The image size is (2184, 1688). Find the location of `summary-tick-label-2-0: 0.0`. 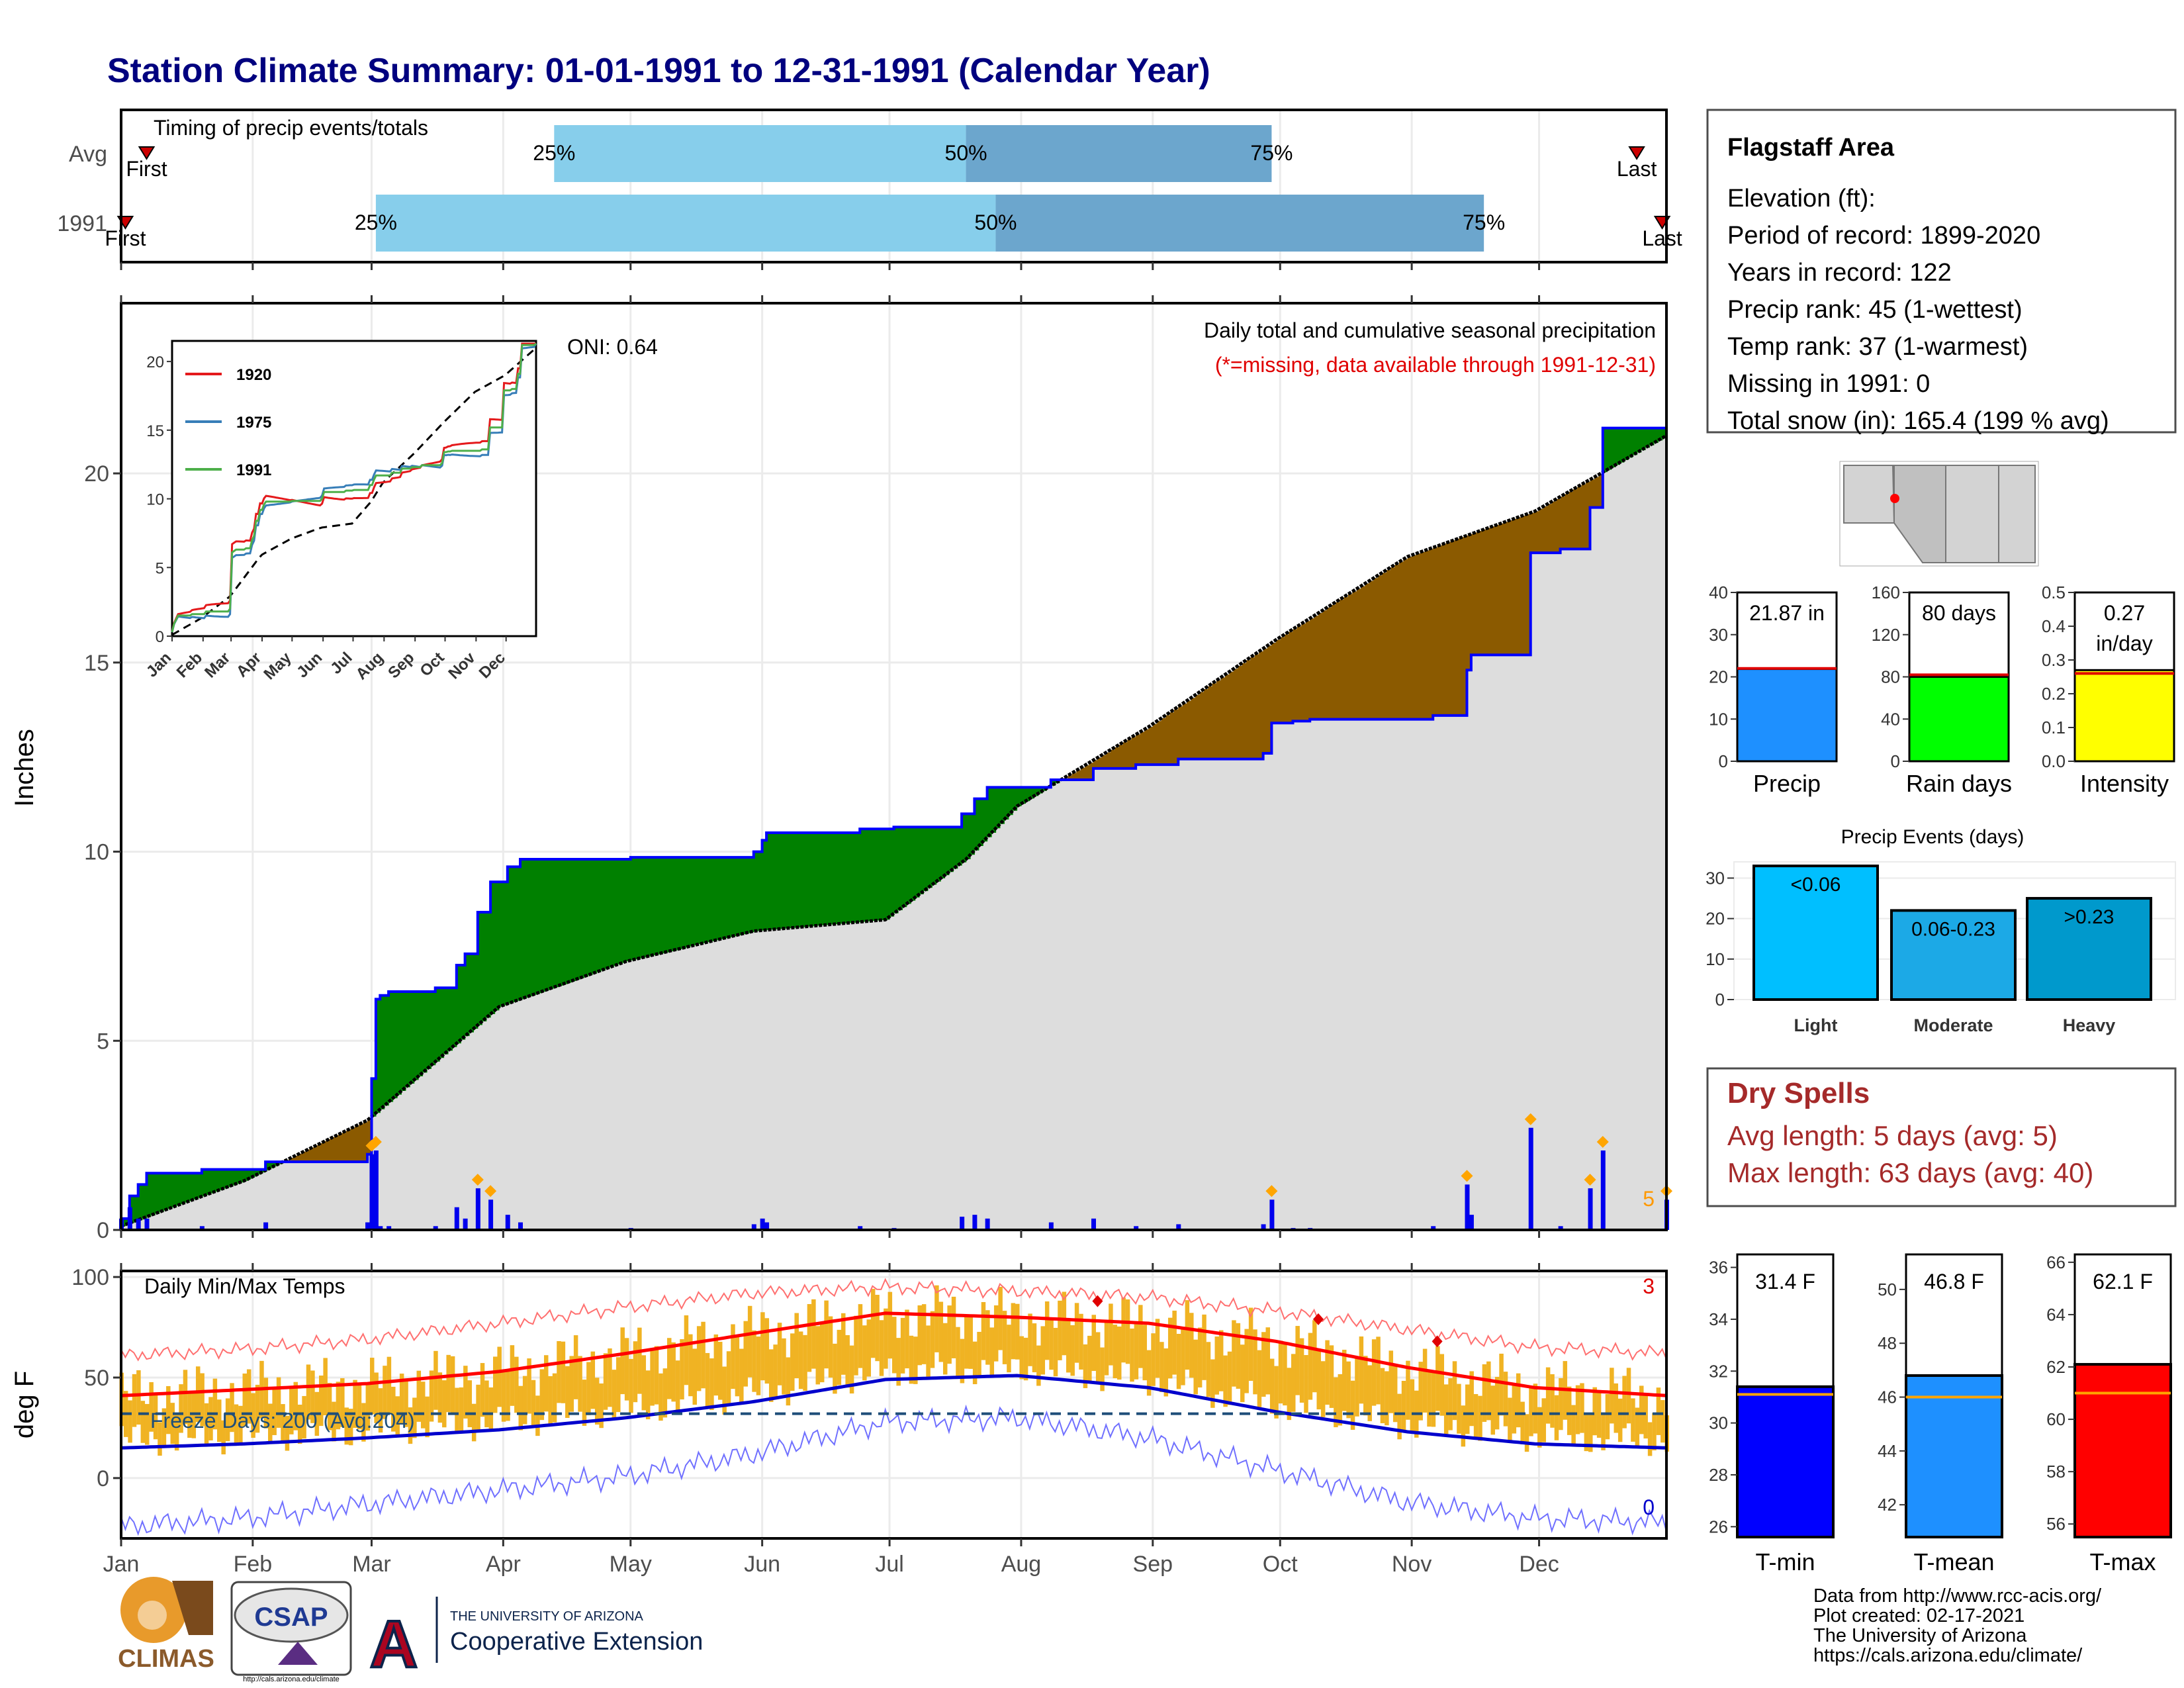

summary-tick-label-2-0: 0.0 is located at coordinates (2054, 761).